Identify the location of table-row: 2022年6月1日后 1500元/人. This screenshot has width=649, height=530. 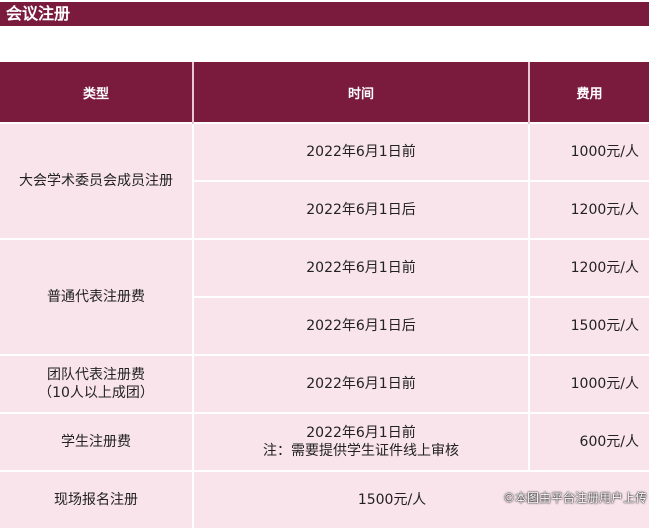
(324, 326).